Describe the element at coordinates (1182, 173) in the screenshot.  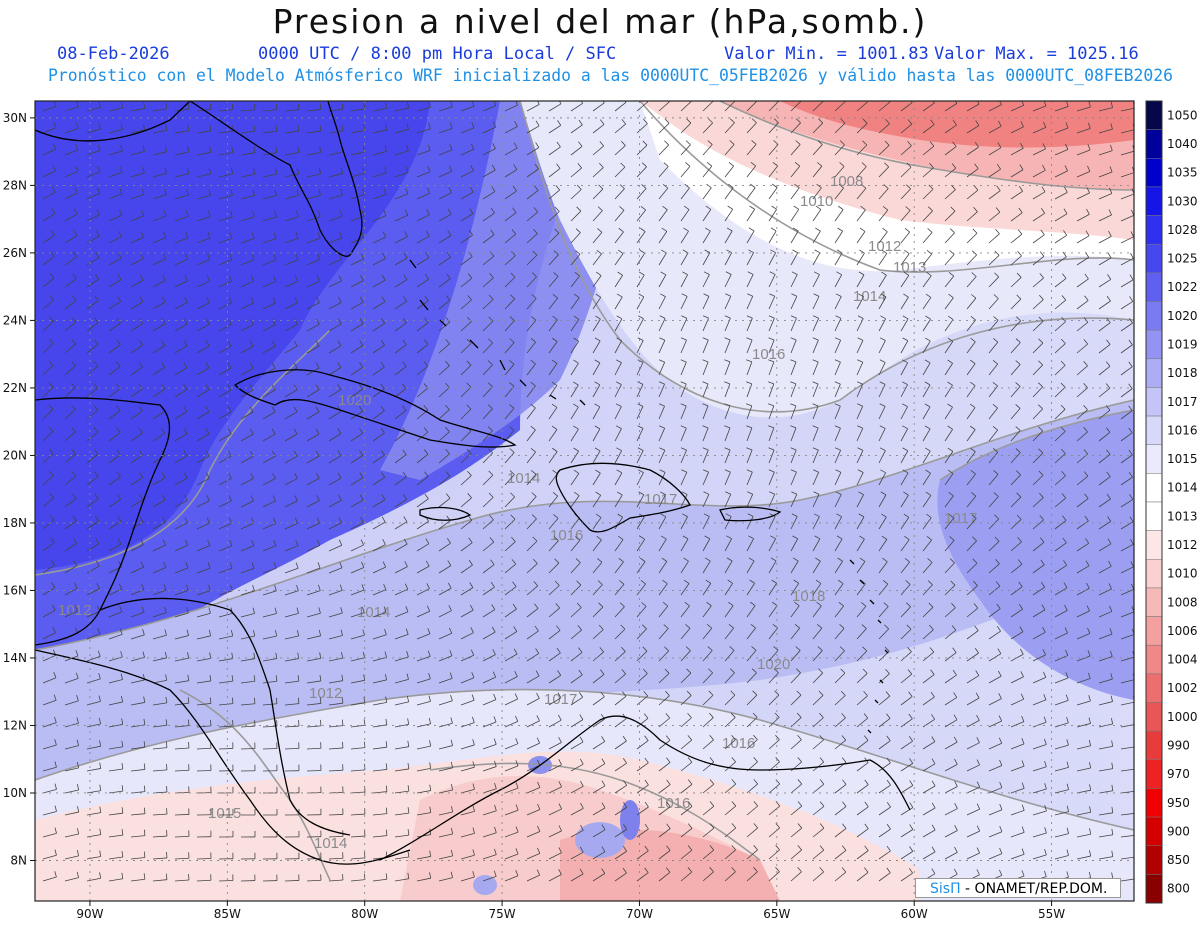
I see `colorbar-label: 1035` at that location.